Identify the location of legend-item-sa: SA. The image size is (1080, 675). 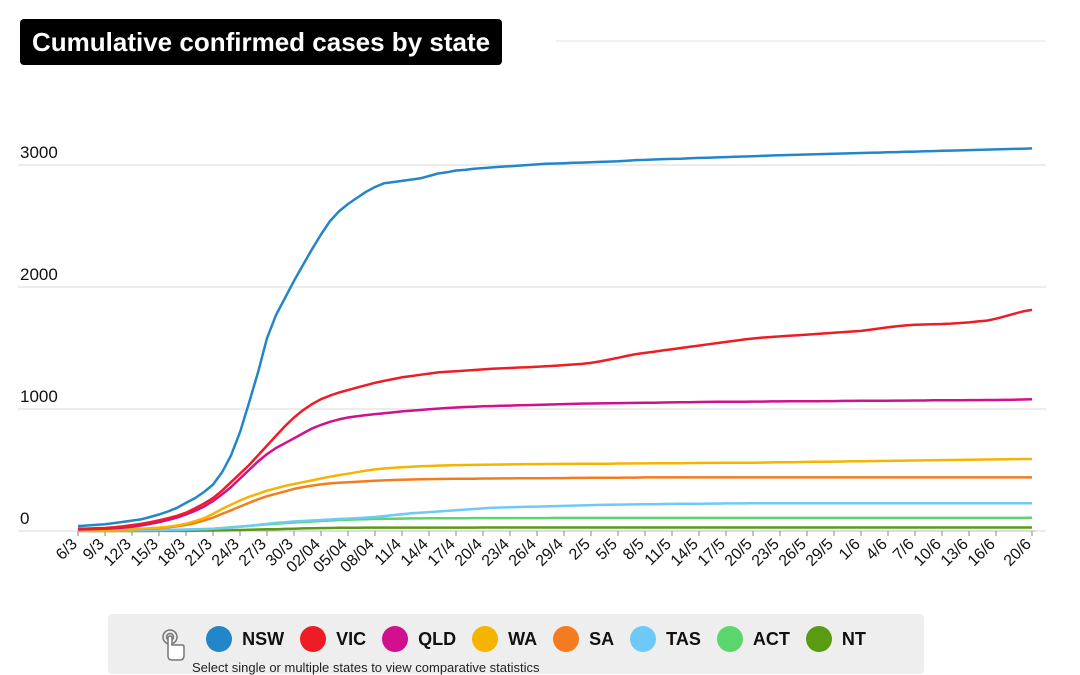
(583, 639).